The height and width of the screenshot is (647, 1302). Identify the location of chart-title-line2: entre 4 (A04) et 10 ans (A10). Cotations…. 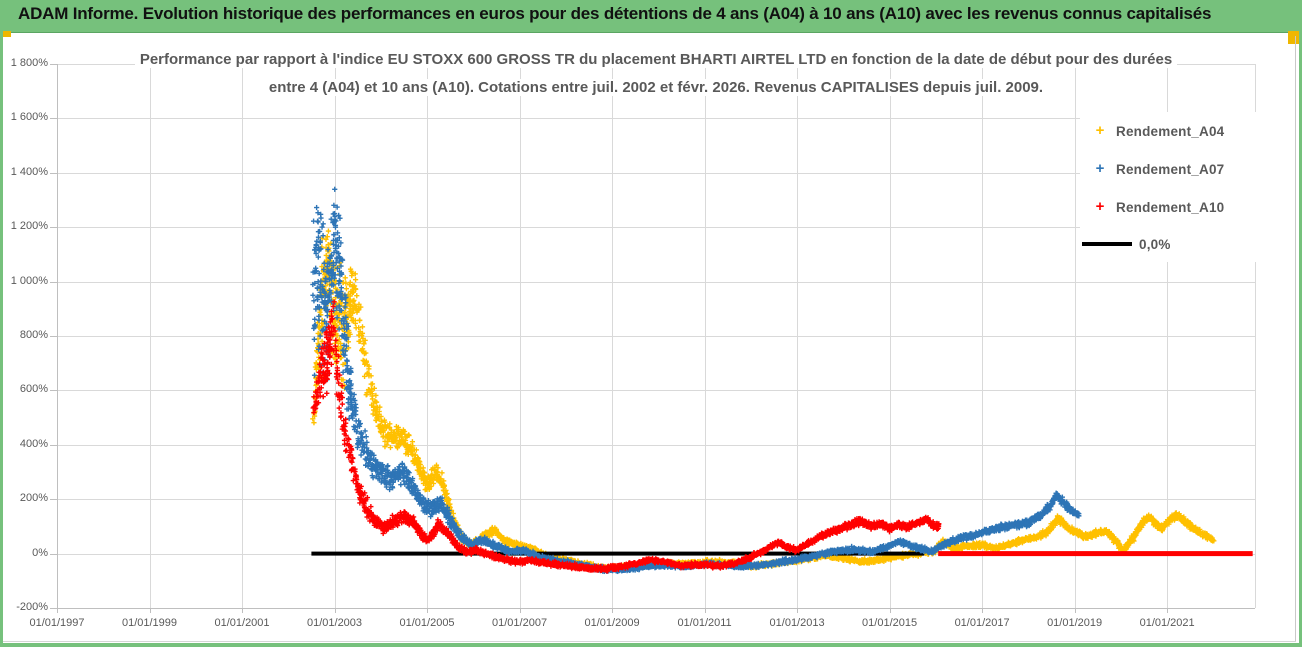
(656, 87).